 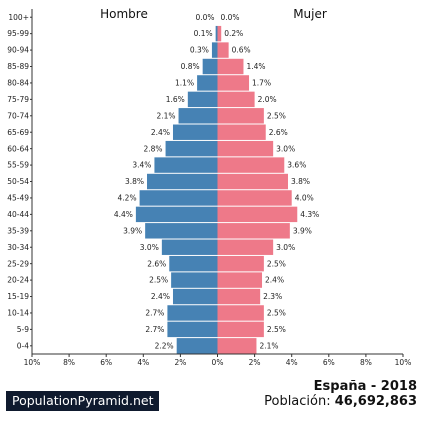 What do you see at coordinates (268, 345) in the screenshot?
I see `female-value-label: 2.1%` at bounding box center [268, 345].